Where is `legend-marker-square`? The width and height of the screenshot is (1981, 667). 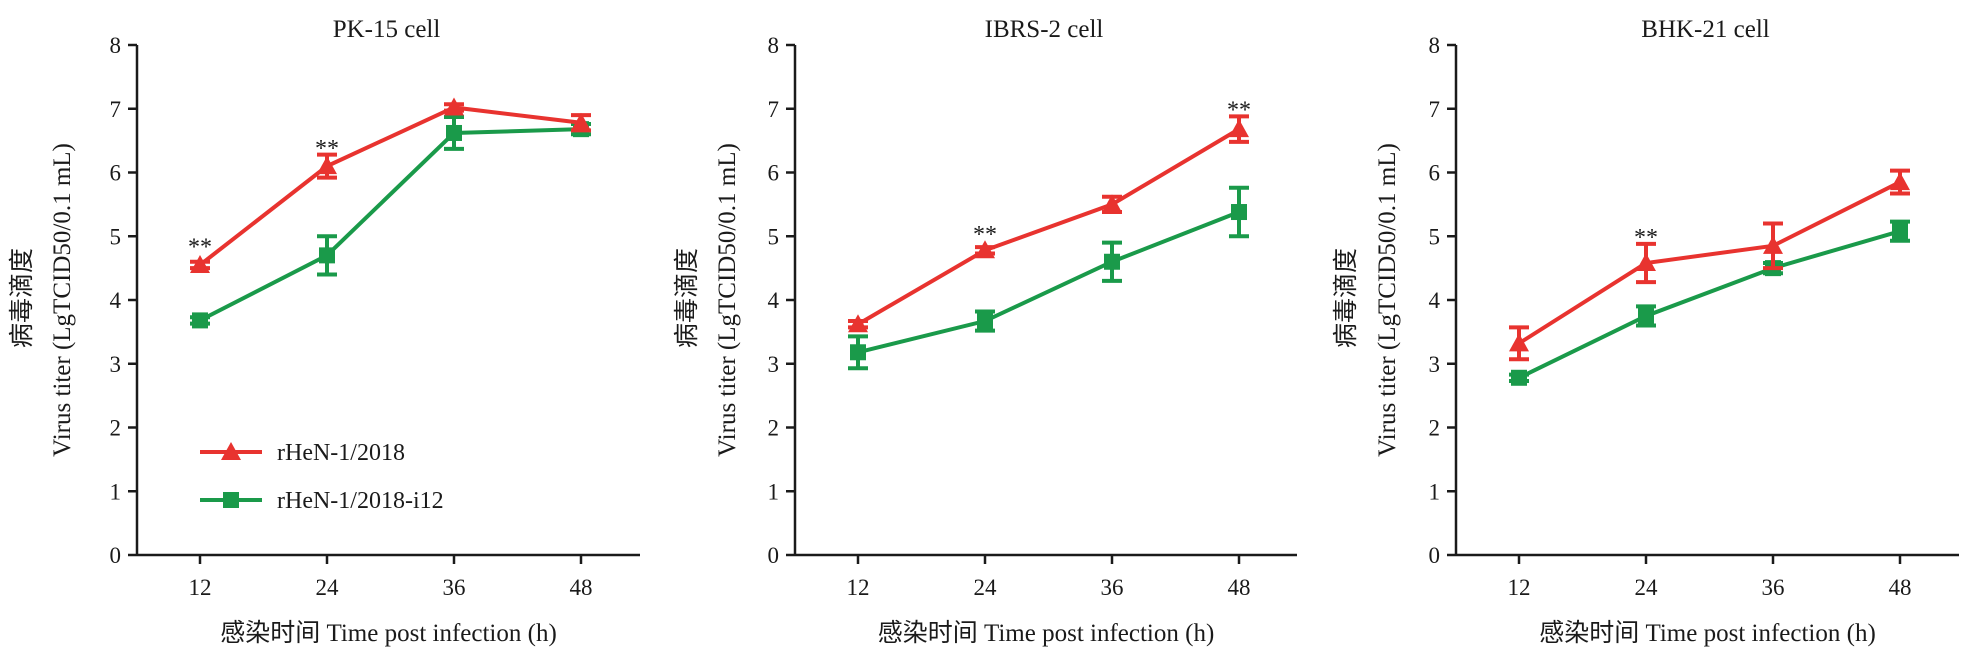
legend-marker-square is located at coordinates (231, 500).